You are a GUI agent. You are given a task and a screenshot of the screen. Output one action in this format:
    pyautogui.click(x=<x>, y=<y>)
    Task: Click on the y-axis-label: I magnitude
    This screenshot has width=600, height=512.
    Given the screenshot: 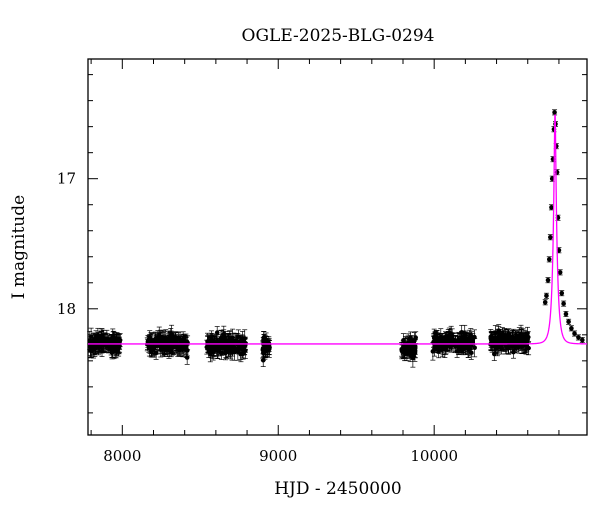 What is the action you would take?
    pyautogui.click(x=19, y=247)
    